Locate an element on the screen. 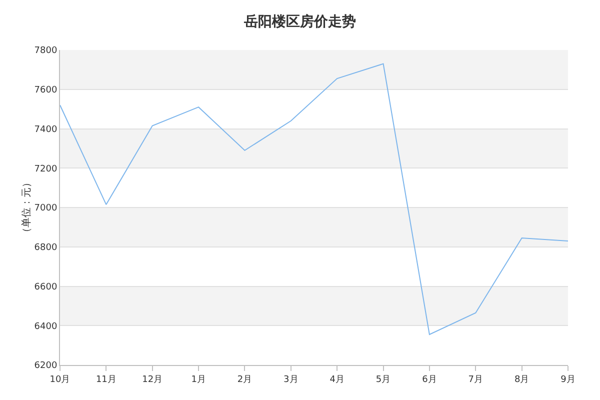  y-tick-label: 7600 is located at coordinates (46, 91).